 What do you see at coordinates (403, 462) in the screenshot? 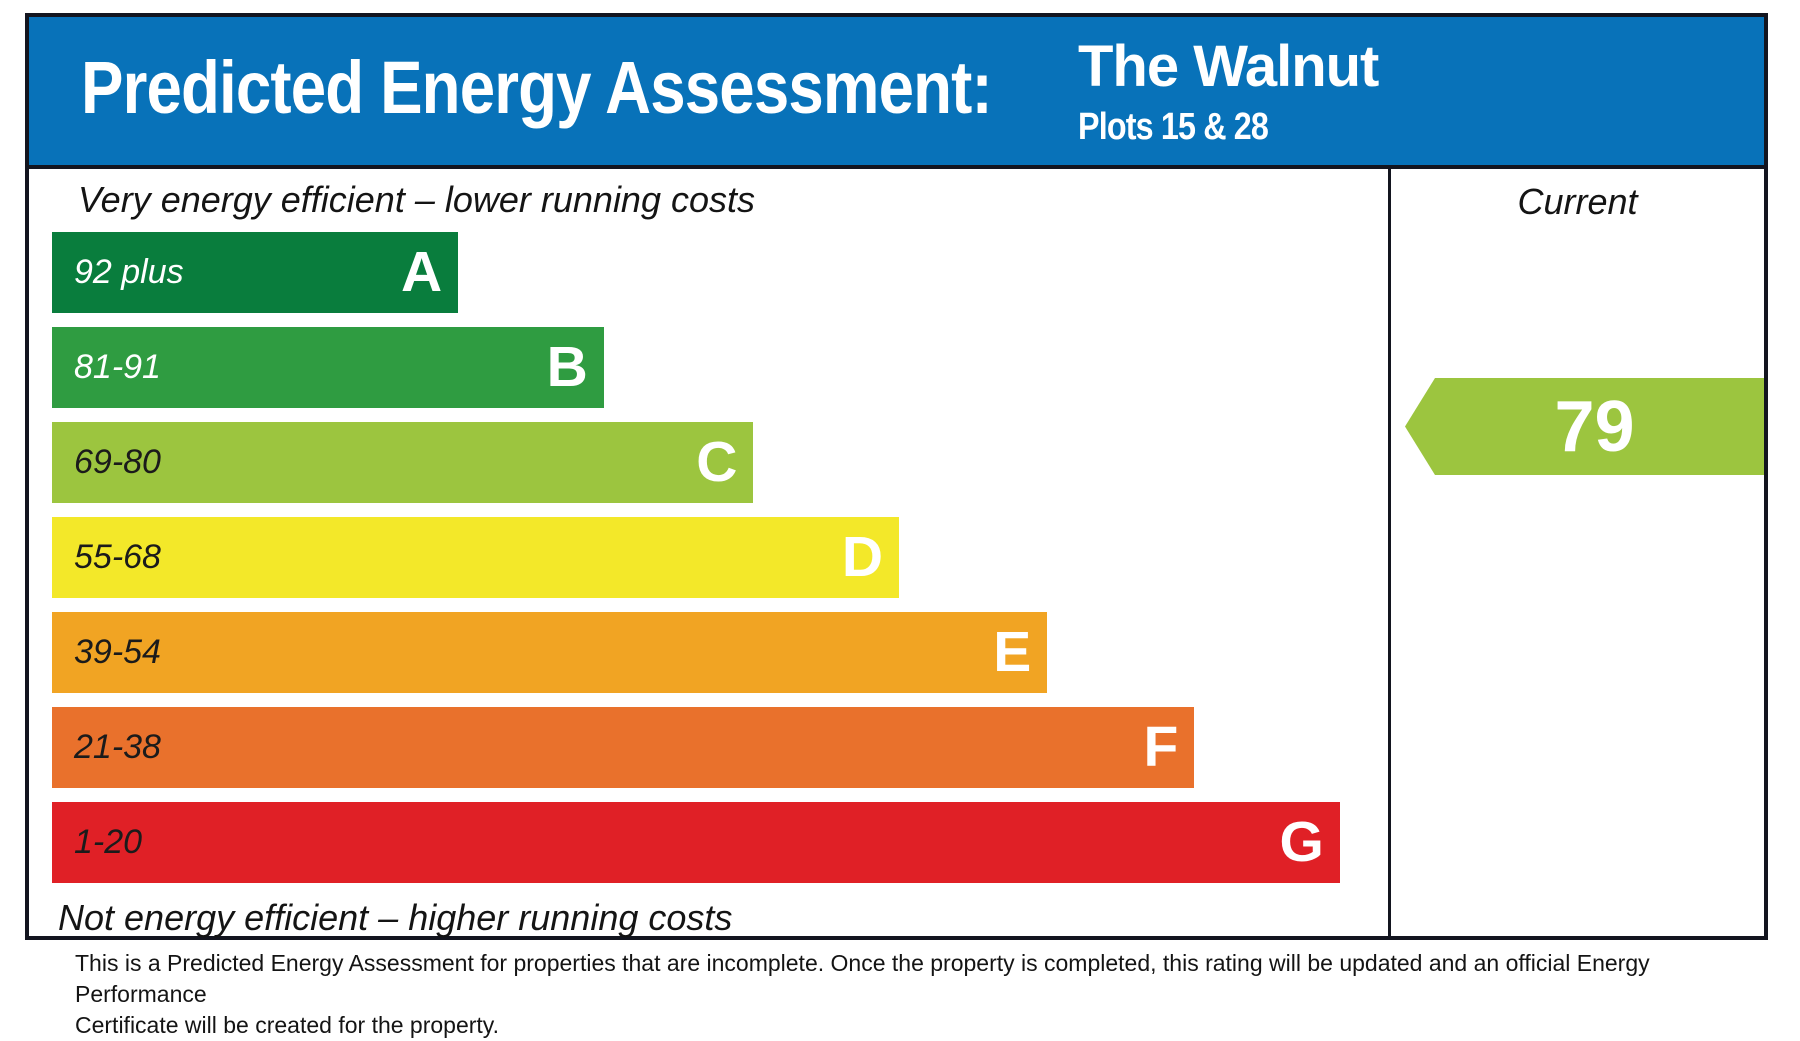
I see `epc-band-c: 69-80 C` at bounding box center [403, 462].